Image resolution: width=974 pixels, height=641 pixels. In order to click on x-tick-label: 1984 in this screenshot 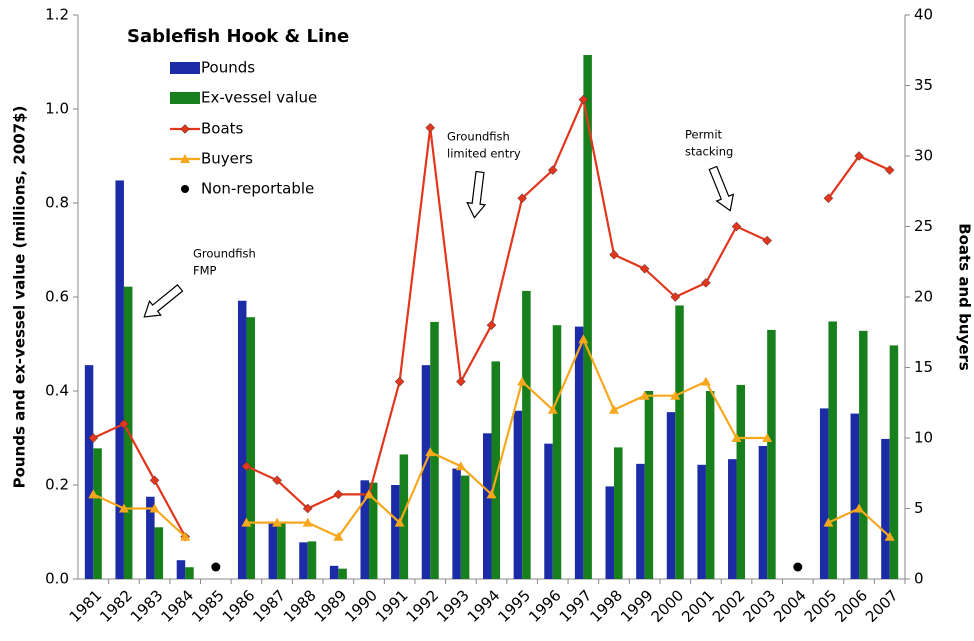, I will do `click(177, 606)`.